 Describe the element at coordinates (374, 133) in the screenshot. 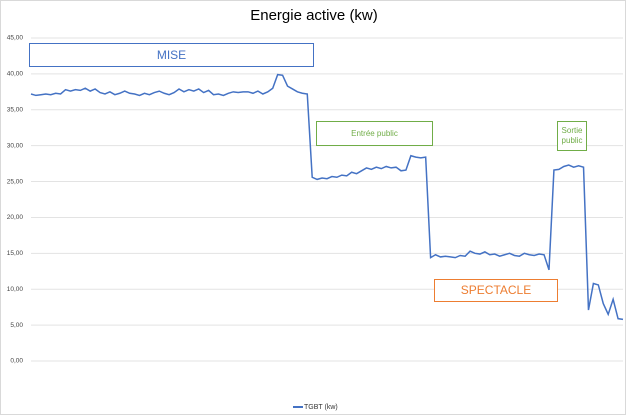

I see `annotation: Entrée public` at that location.